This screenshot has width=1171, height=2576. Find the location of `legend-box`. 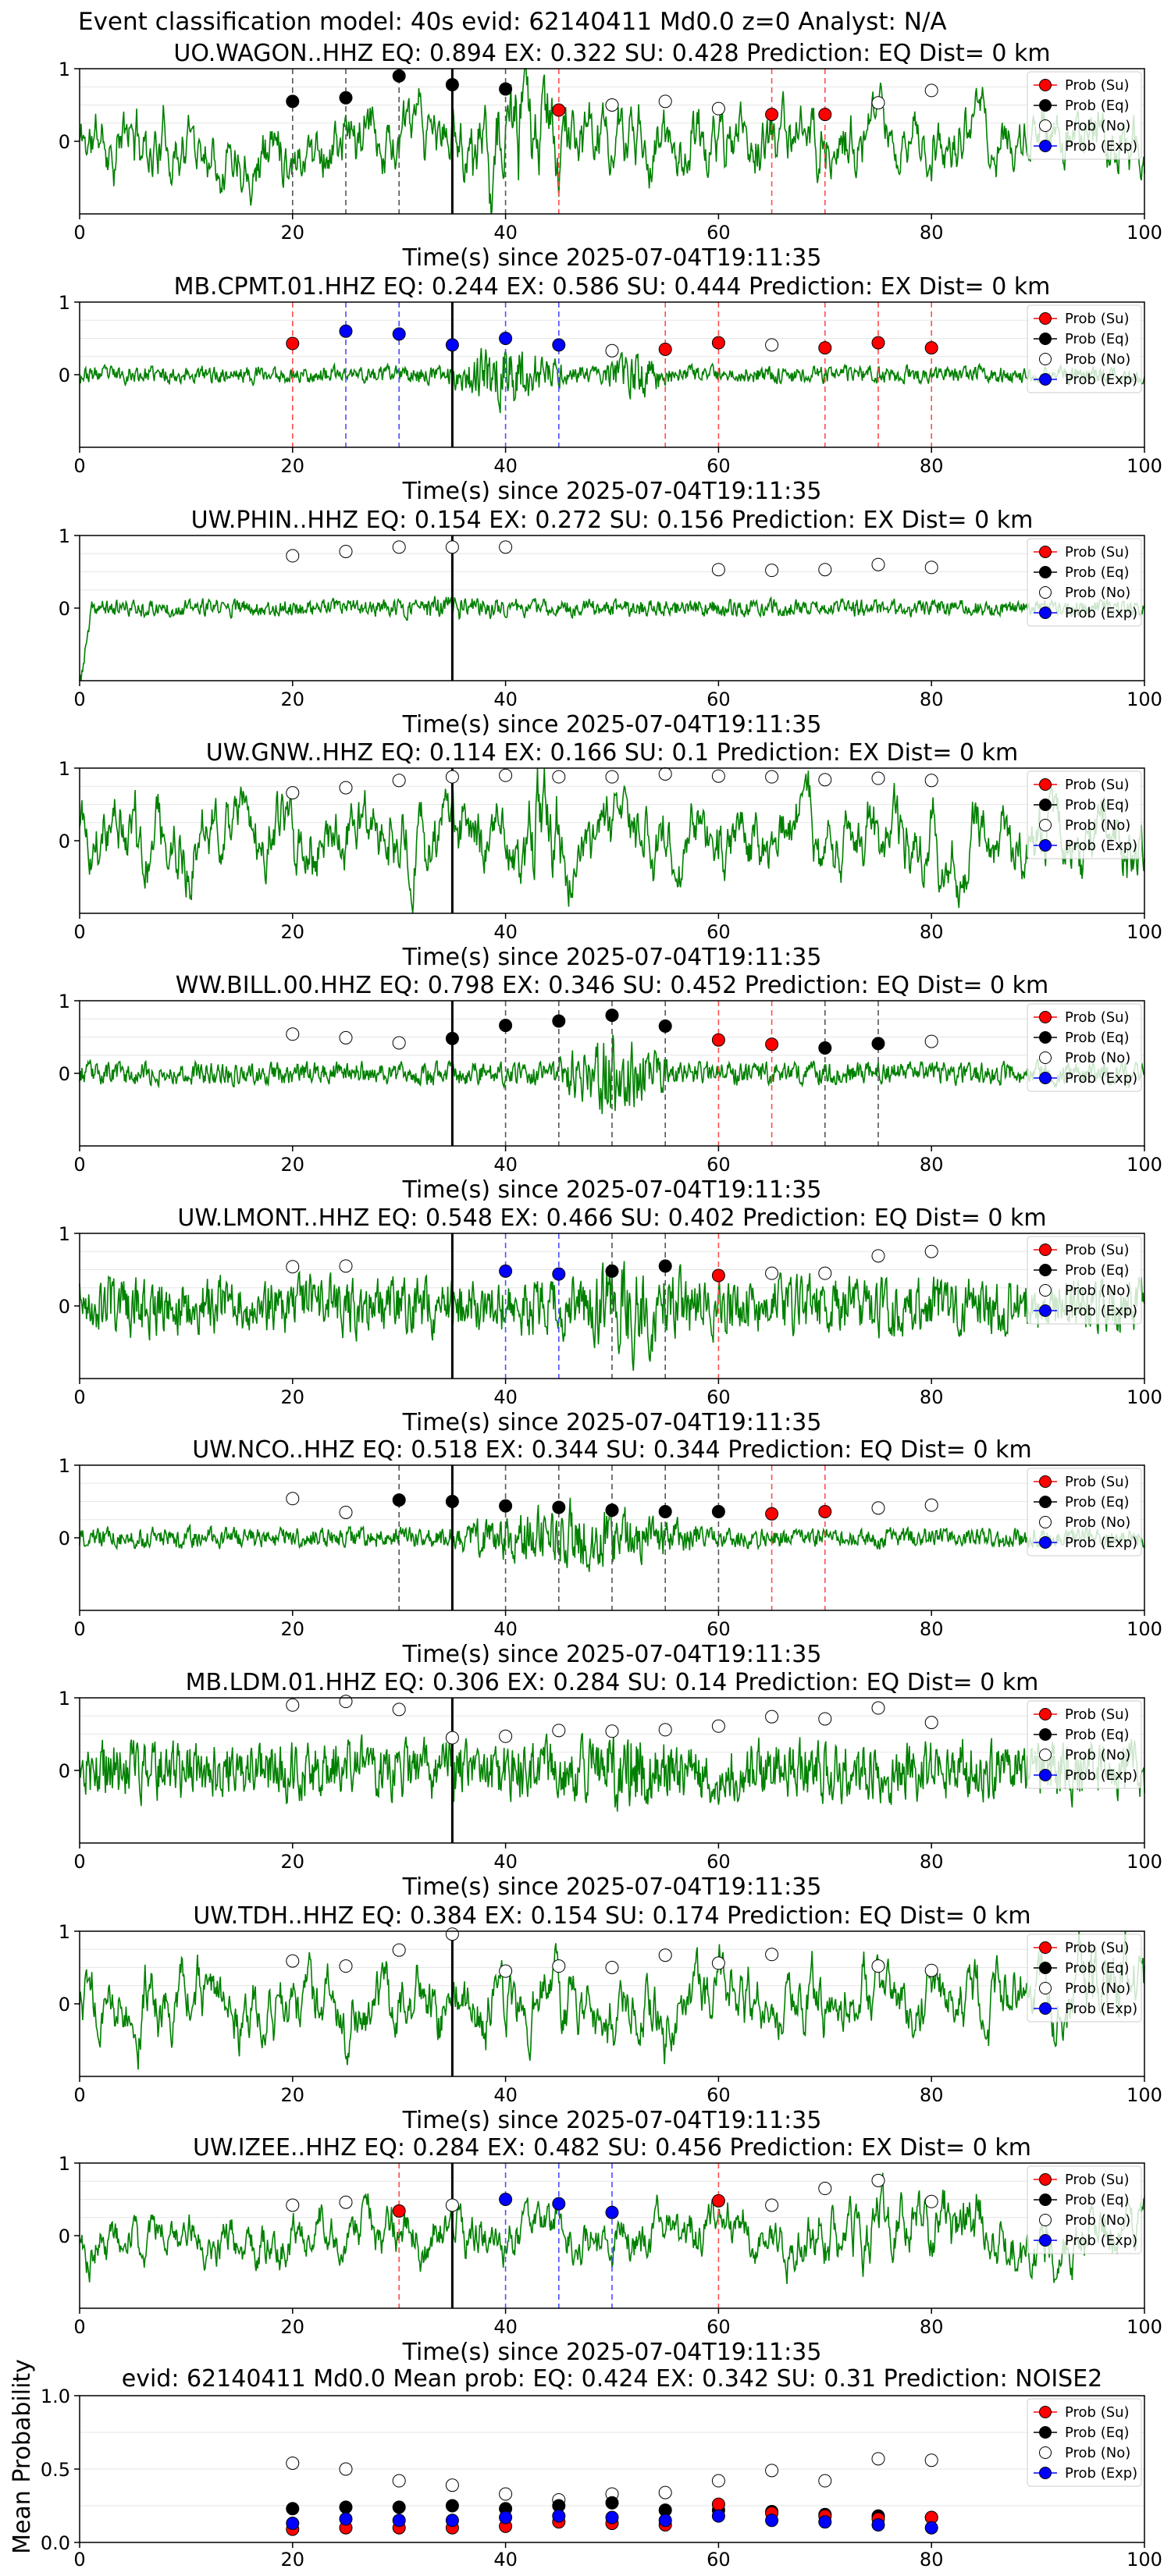

legend-box is located at coordinates (1084, 1280).